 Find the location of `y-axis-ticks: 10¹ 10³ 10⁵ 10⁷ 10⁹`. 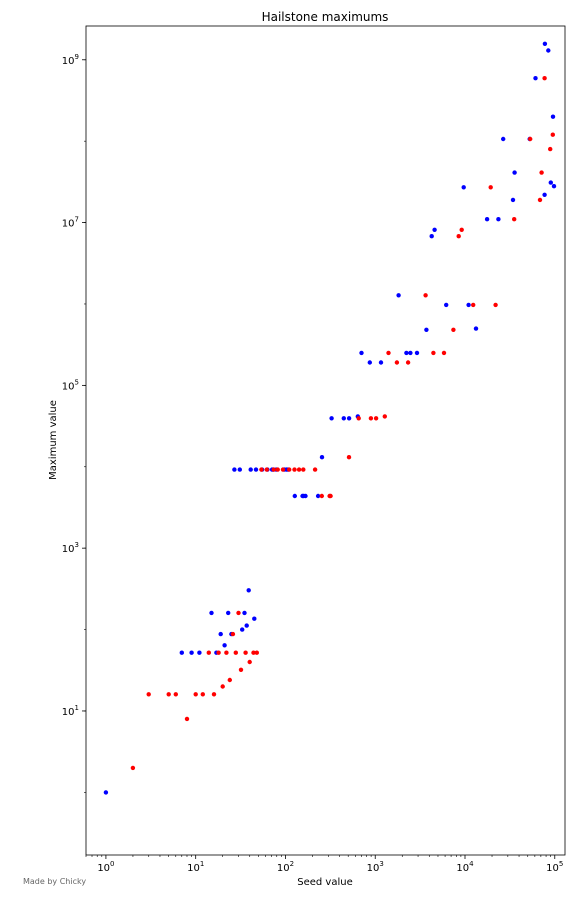

y-axis-ticks: 10¹ 10³ 10⁵ 10⁷ 10⁹ is located at coordinates (74, 423).